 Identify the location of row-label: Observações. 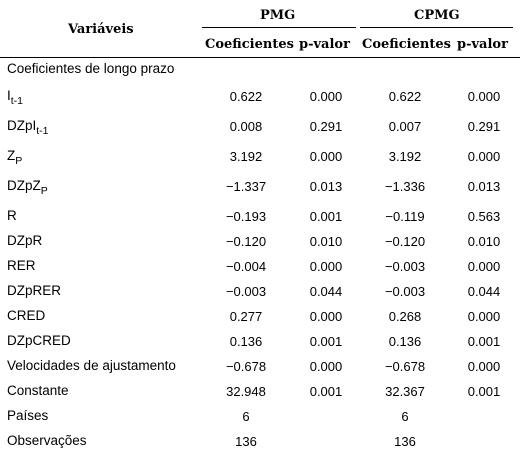
(47, 440).